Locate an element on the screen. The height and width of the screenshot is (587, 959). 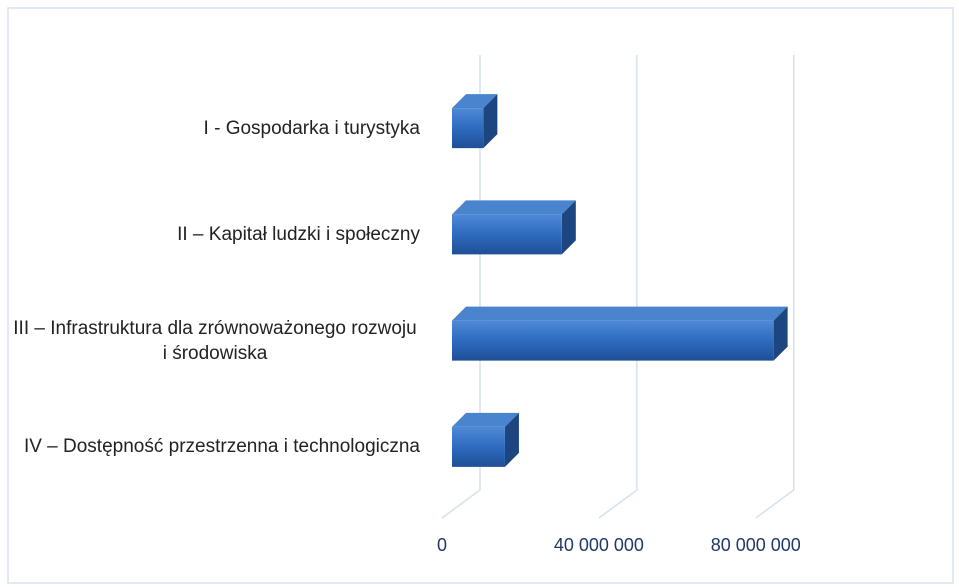
x-tick-label: 0 is located at coordinates (442, 545).